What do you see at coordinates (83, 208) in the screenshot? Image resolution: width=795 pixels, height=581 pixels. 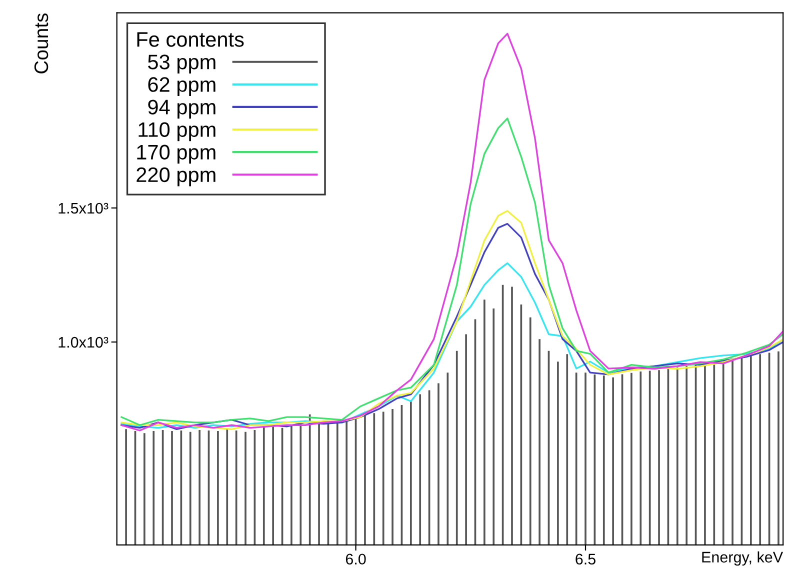 I see `y-tick-label: 1.5x10³` at bounding box center [83, 208].